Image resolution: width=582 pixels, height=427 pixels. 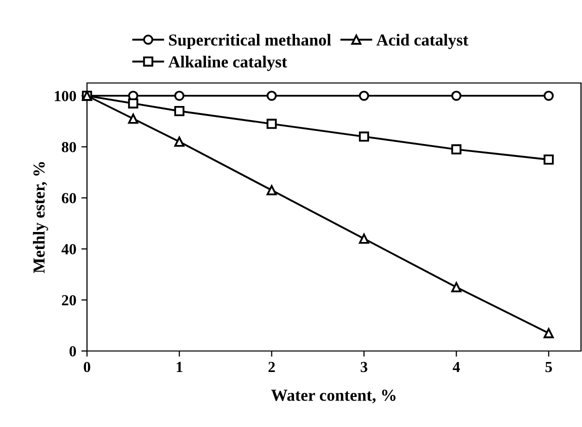 What do you see at coordinates (333, 397) in the screenshot?
I see `x-axis-title: Water content, %` at bounding box center [333, 397].